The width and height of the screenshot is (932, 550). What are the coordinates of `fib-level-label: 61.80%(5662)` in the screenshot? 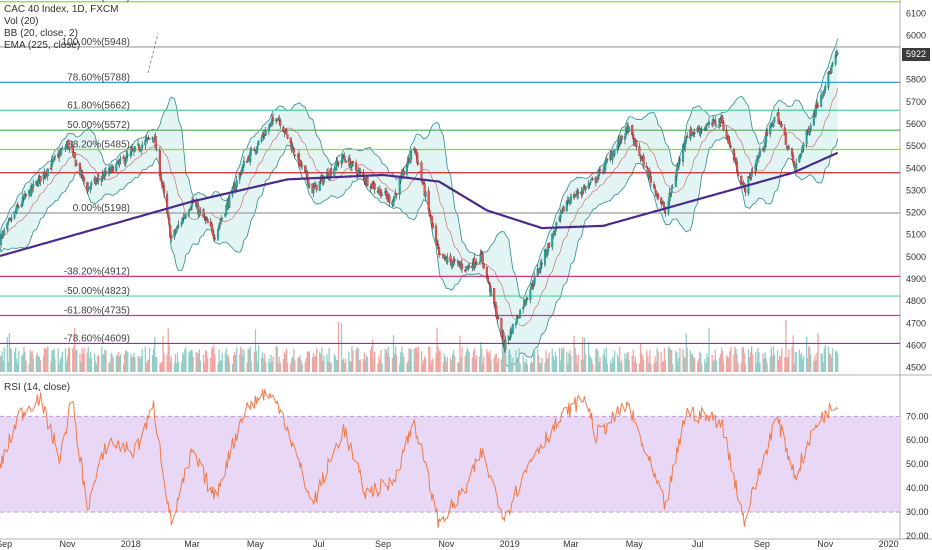 It's located at (98, 105).